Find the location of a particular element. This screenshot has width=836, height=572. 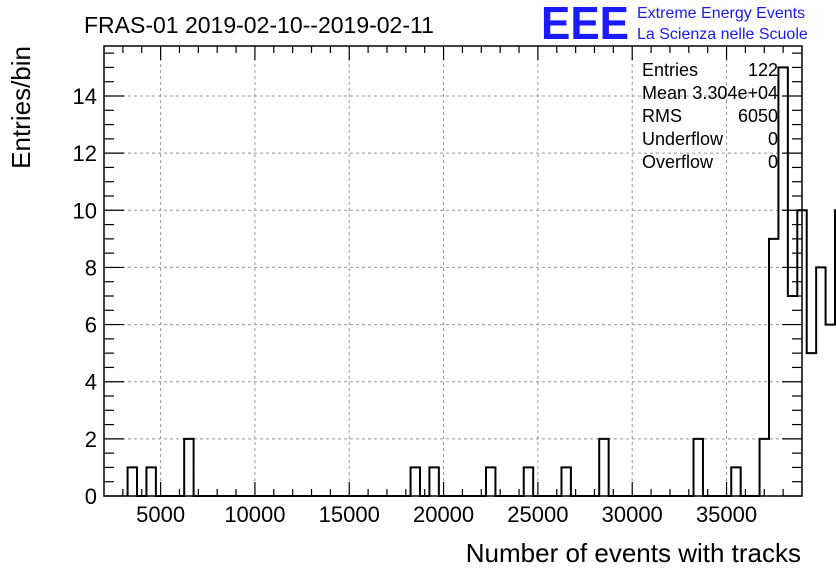

stat-entries-label: Entries is located at coordinates (670, 70).